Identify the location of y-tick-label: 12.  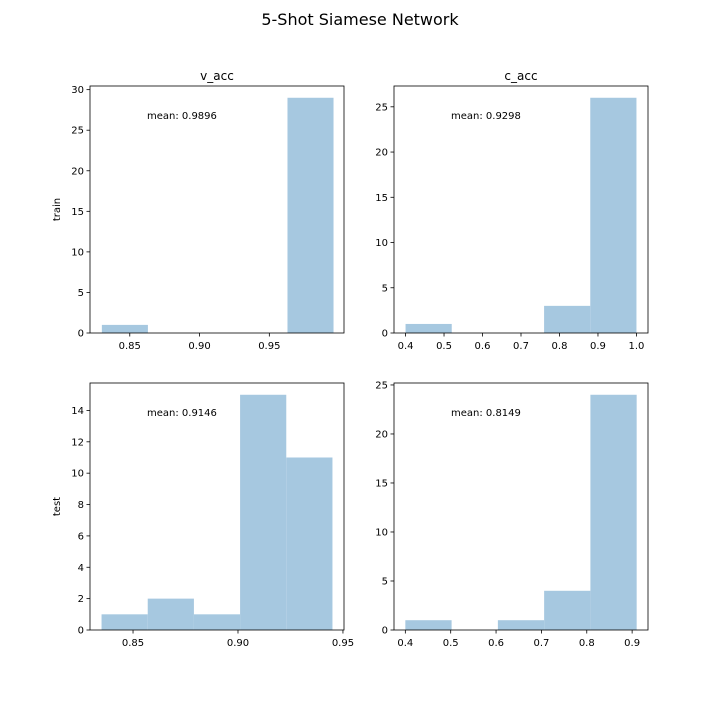
(77, 442).